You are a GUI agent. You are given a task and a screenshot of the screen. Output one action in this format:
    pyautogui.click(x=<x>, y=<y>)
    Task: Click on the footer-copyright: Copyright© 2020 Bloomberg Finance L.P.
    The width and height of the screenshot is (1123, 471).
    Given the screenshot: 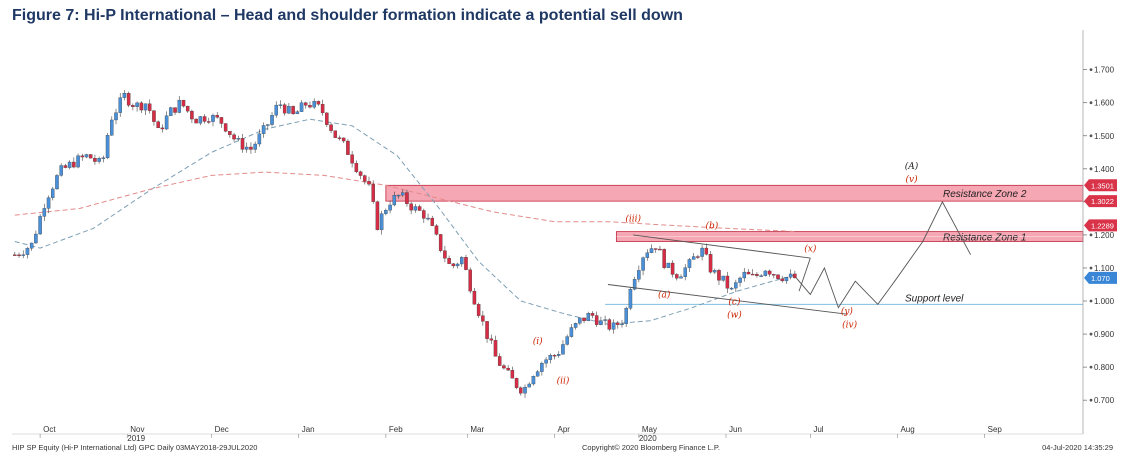 What is the action you would take?
    pyautogui.click(x=651, y=447)
    